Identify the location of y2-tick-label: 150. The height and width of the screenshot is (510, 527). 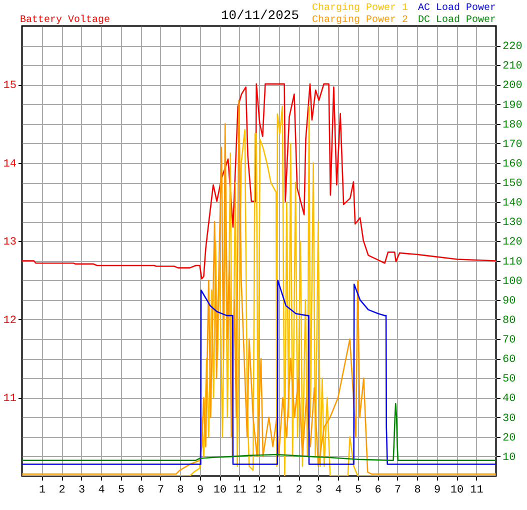
(512, 184).